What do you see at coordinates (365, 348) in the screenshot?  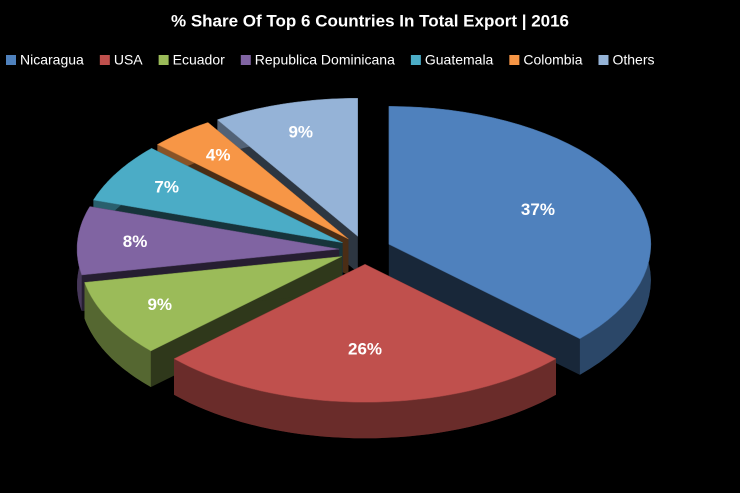 I see `data-label: 26%` at bounding box center [365, 348].